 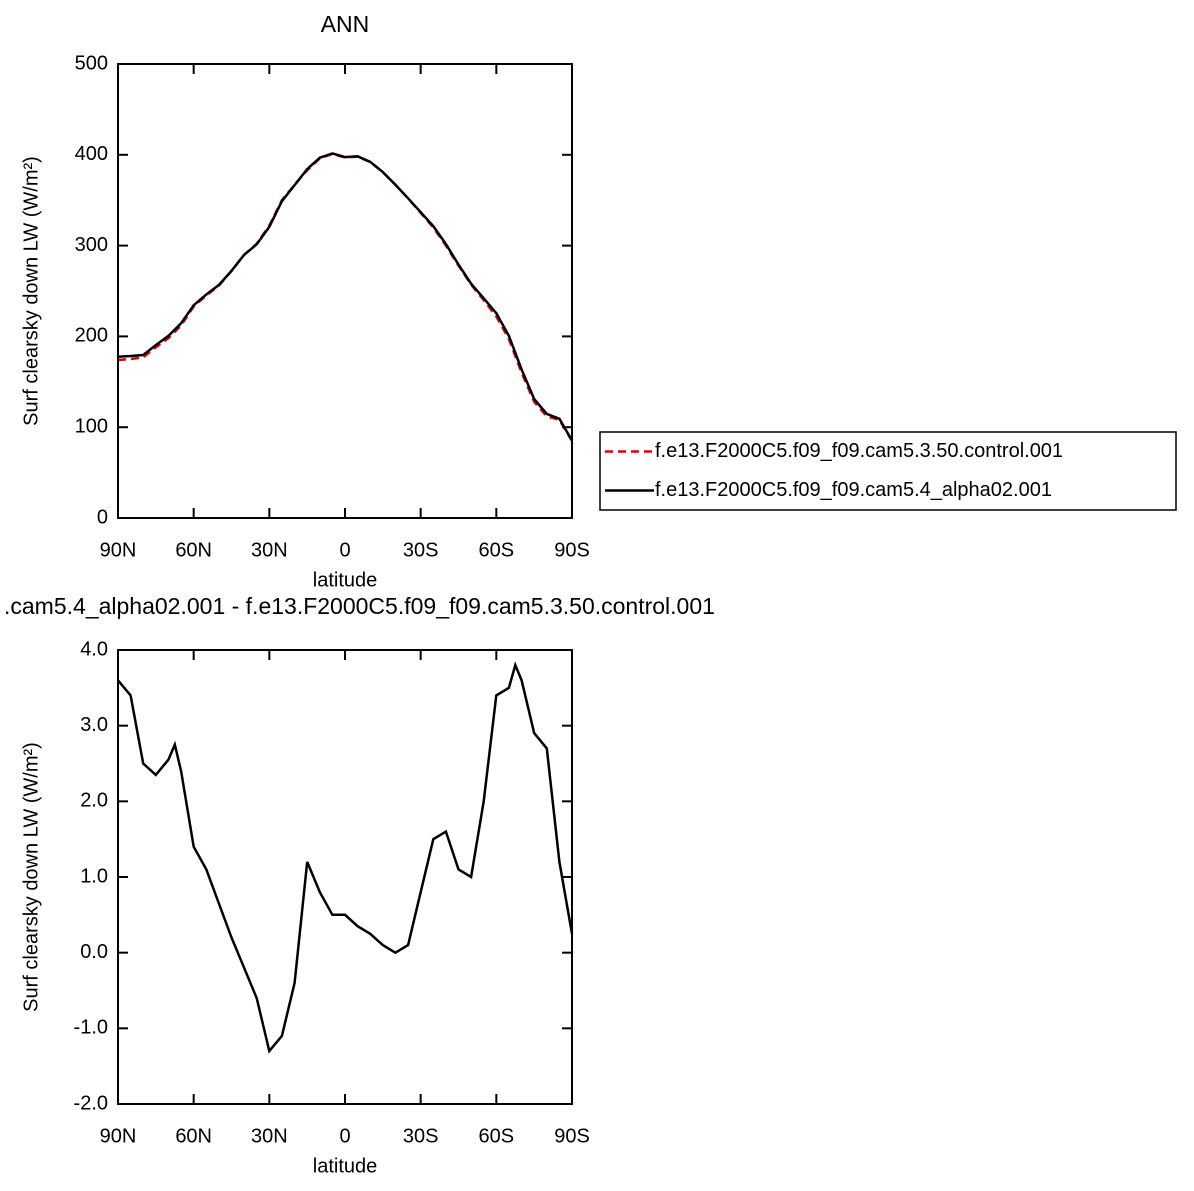 I want to click on y-tick-label: 500, so click(x=91, y=63).